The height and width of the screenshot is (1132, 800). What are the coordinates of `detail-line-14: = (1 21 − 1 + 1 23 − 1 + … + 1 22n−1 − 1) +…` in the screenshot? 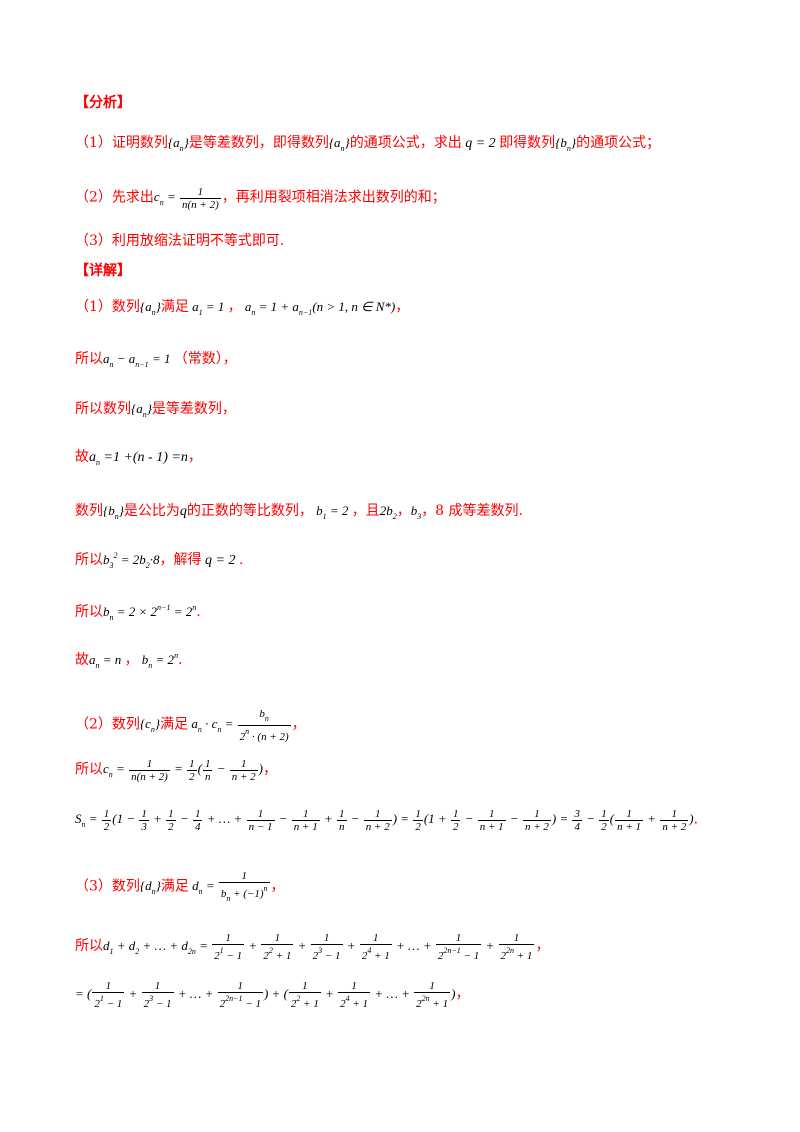 It's located at (272, 995).